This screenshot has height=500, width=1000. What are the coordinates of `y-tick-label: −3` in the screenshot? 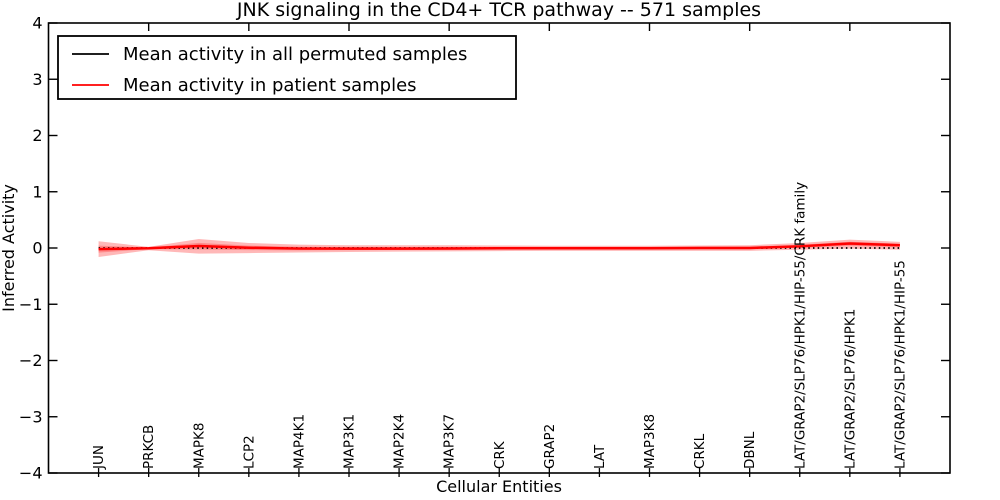 It's located at (31, 416).